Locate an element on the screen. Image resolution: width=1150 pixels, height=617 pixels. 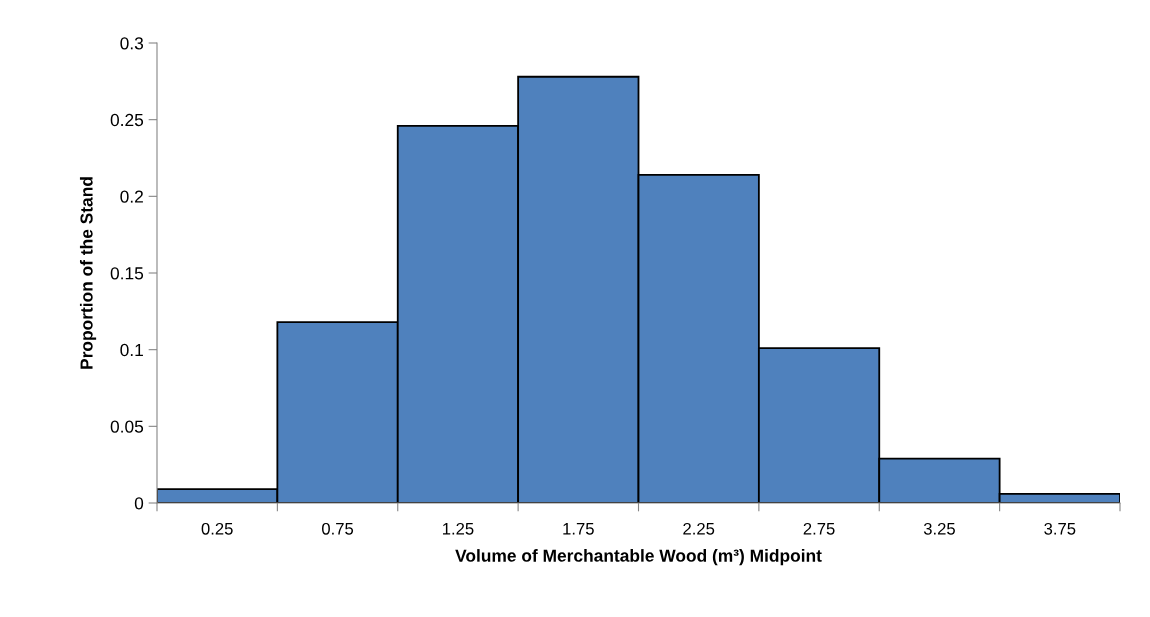
x-tick-label: 3.25 is located at coordinates (939, 528).